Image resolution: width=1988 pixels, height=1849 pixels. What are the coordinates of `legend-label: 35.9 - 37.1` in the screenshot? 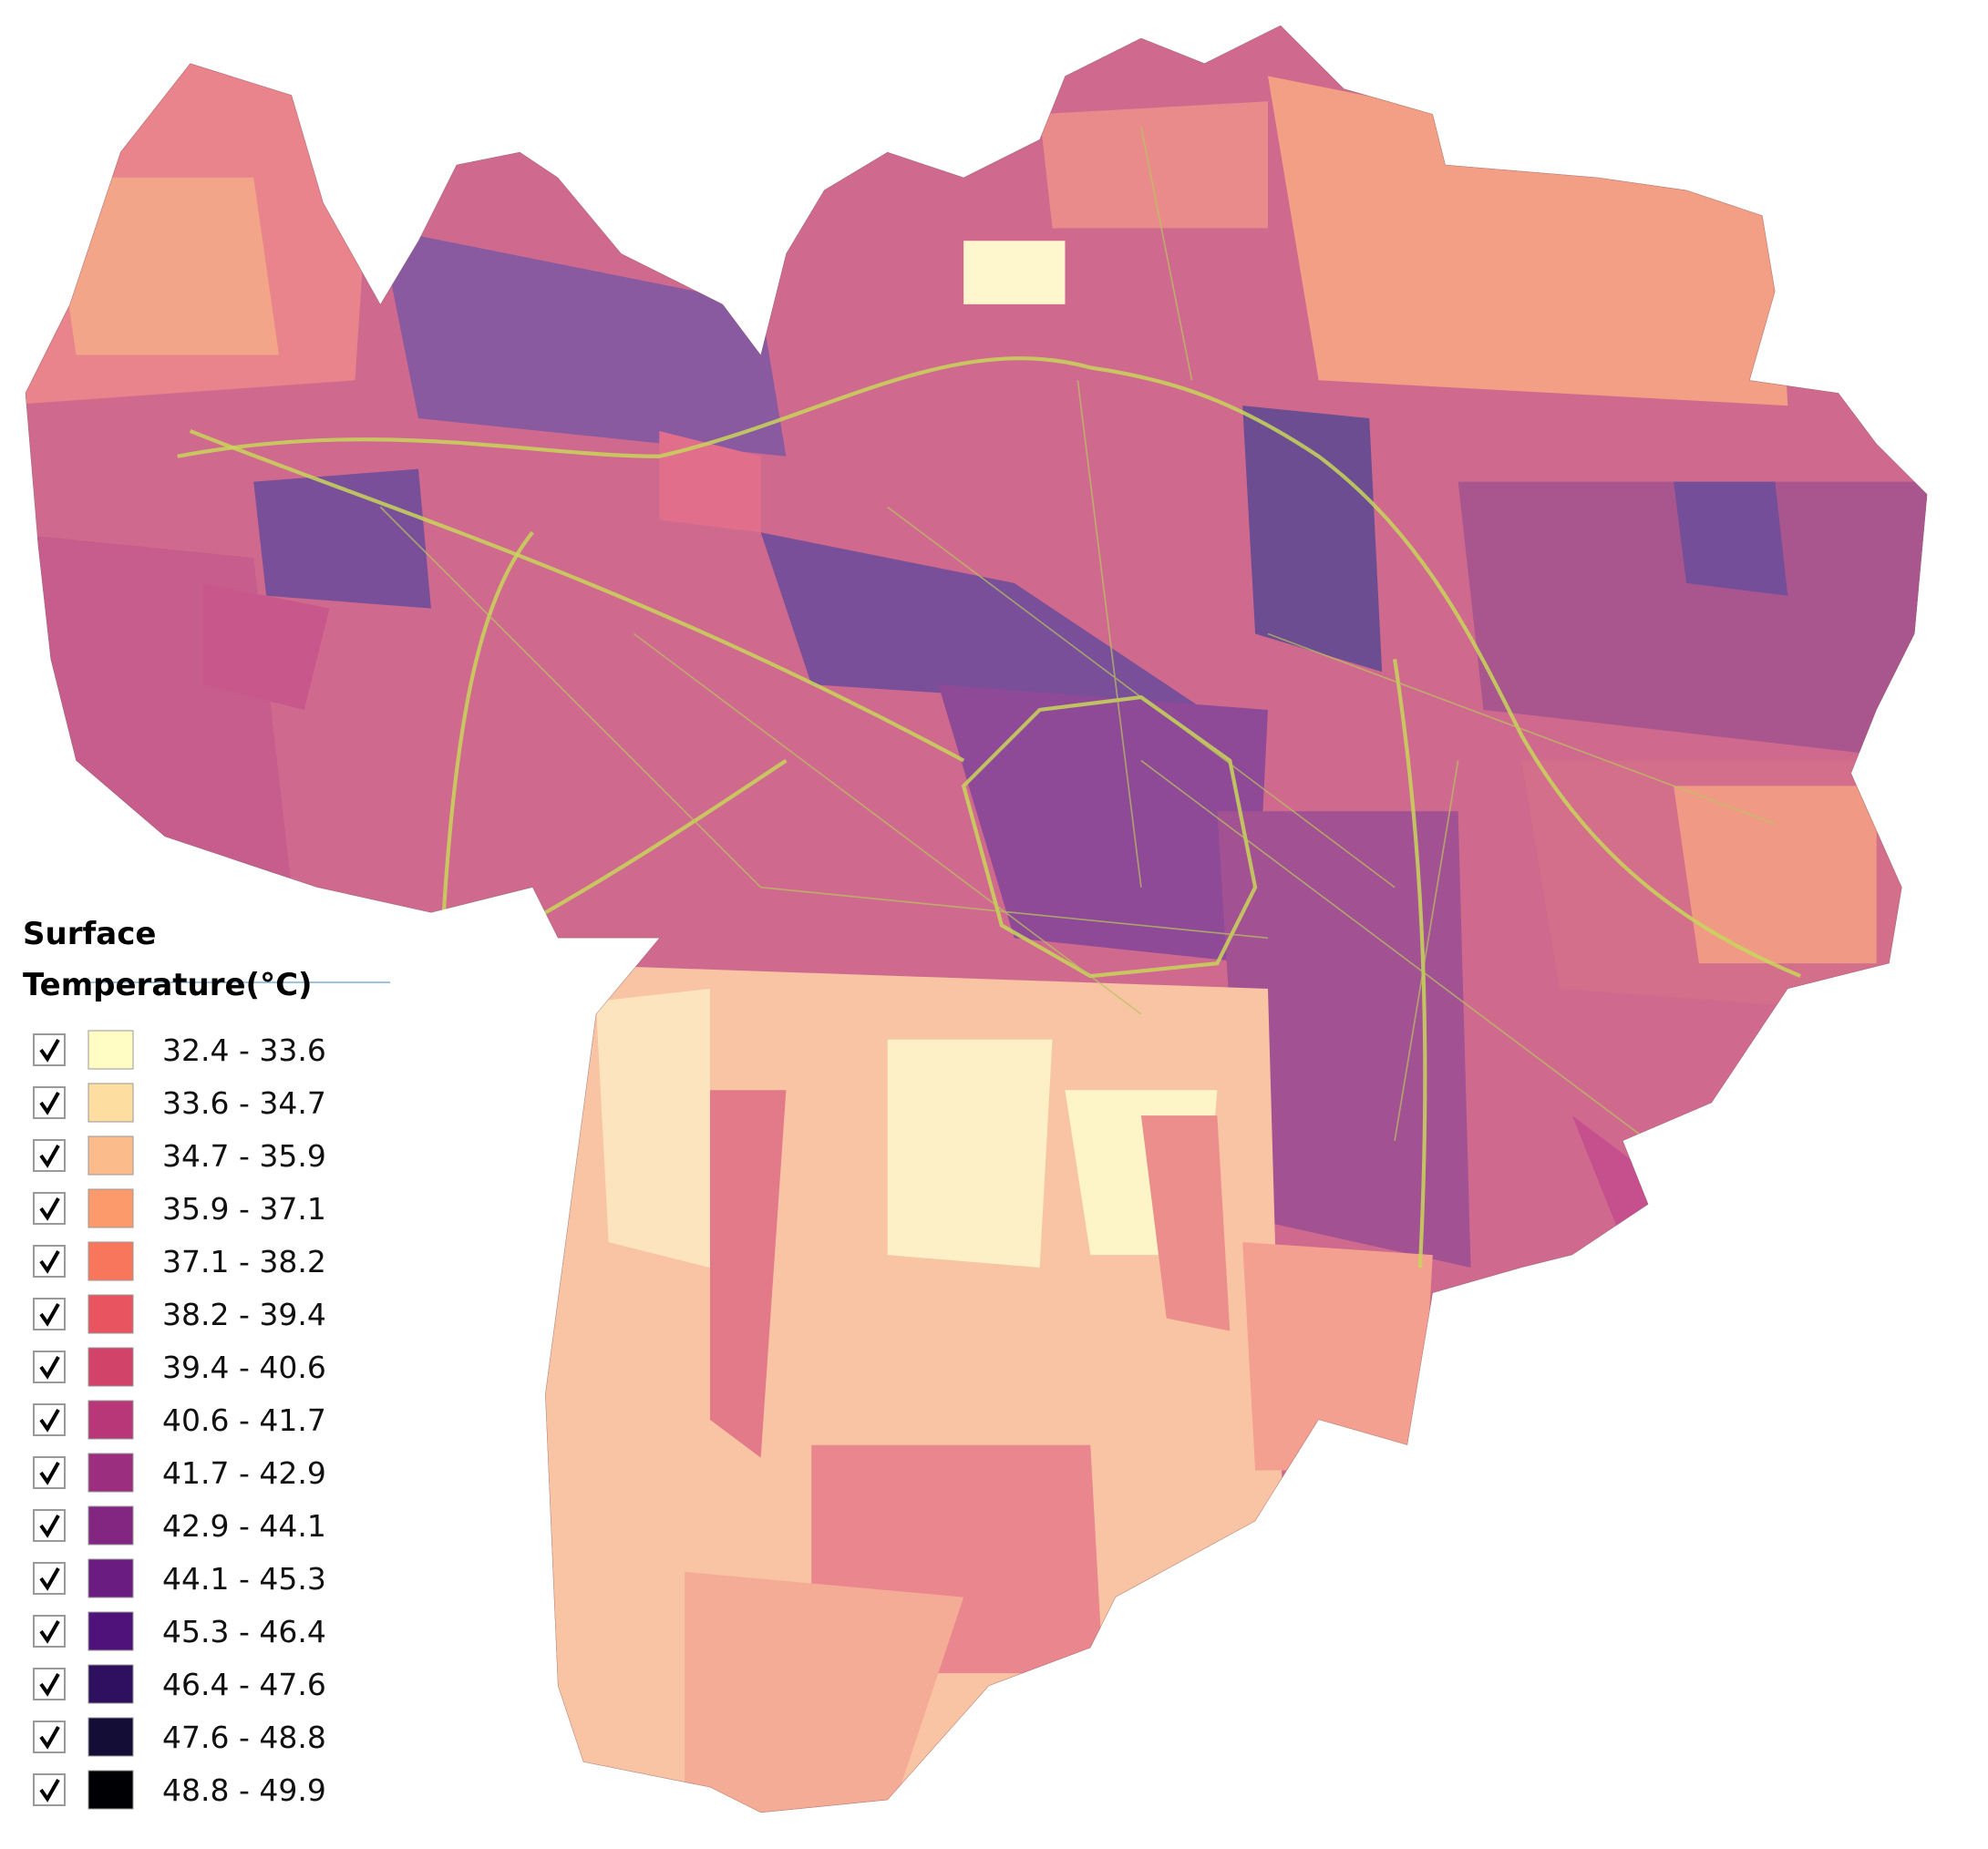 It's located at (244, 1209).